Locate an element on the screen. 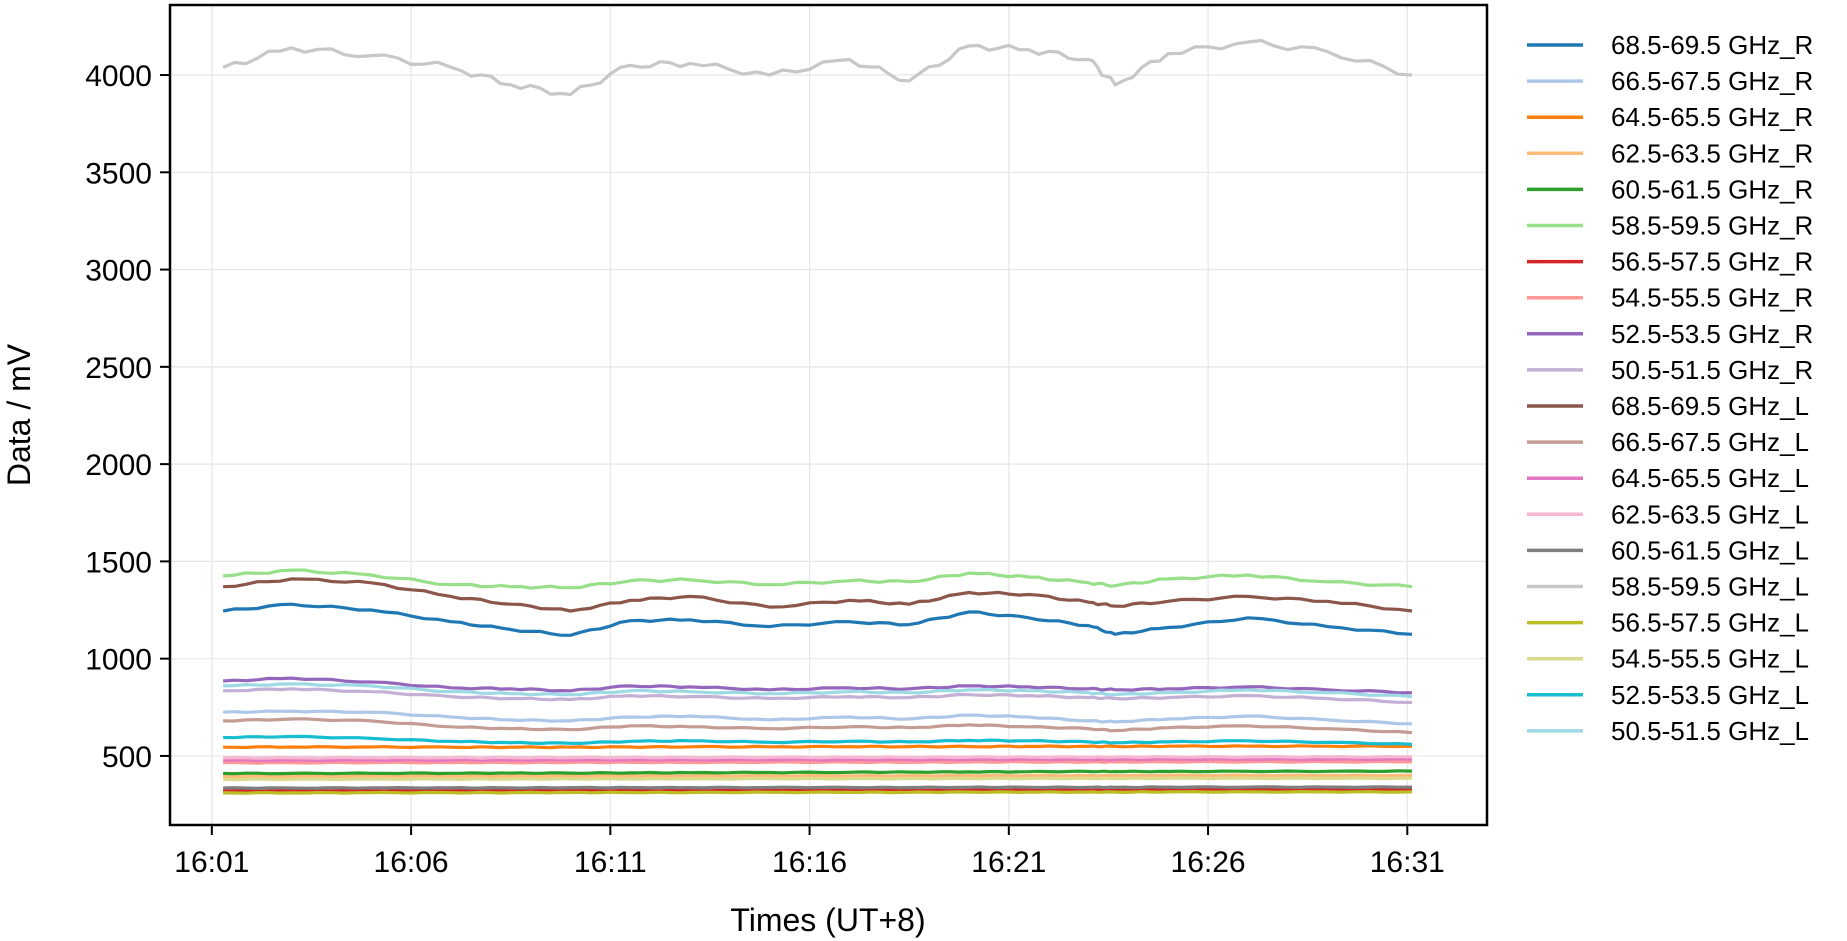 The width and height of the screenshot is (1847, 941). legend-label: 52.5-53.5 GHz_L is located at coordinates (1710, 695).